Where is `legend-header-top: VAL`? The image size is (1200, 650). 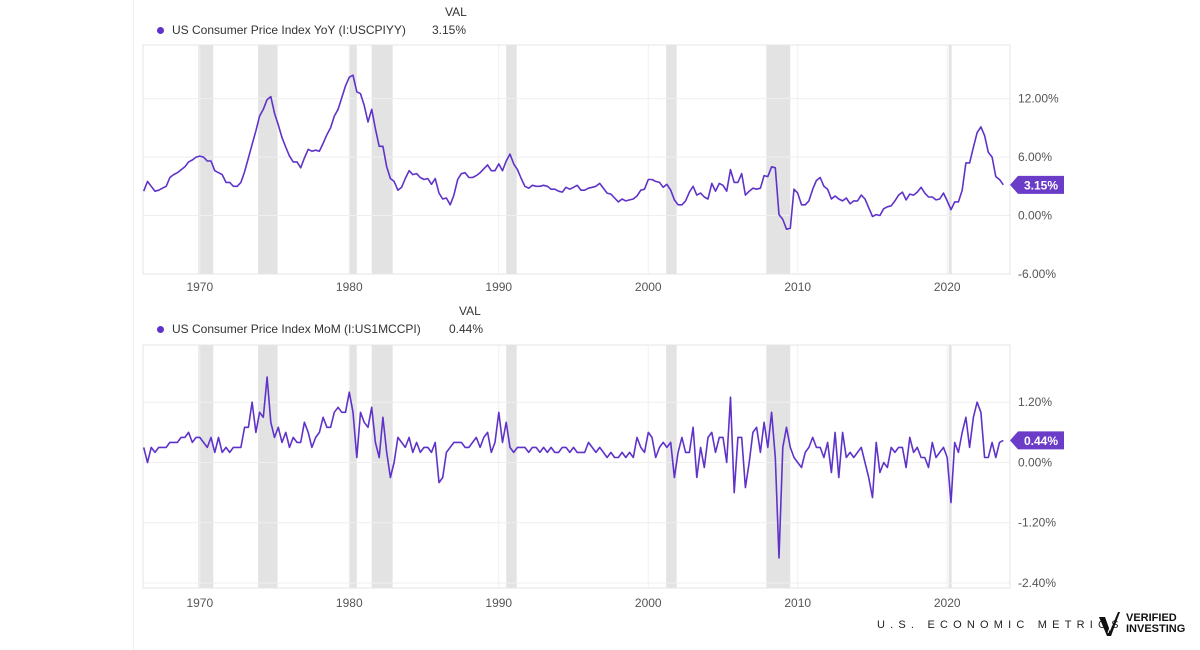
legend-header-top: VAL is located at coordinates (456, 12).